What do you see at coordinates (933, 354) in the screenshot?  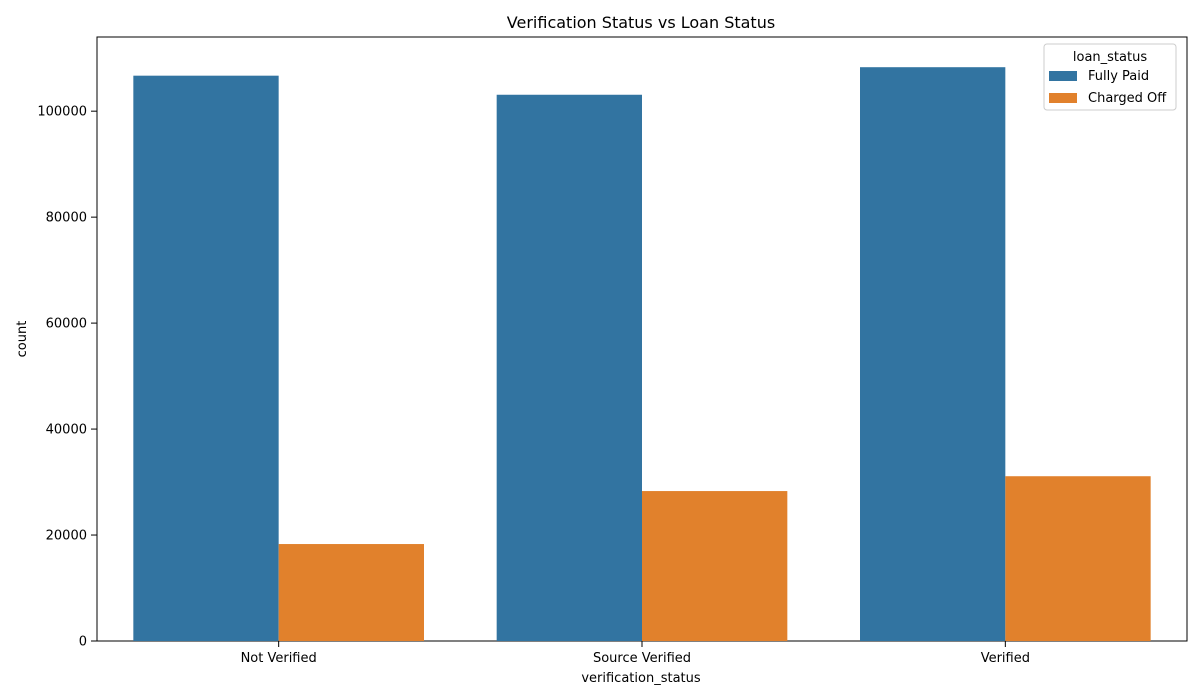 I see `bar-fully-paid-verified` at bounding box center [933, 354].